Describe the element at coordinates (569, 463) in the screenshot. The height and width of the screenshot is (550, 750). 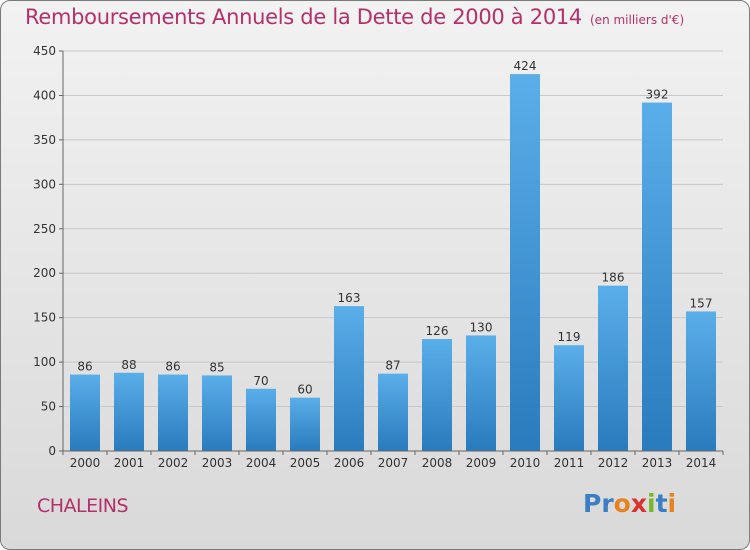
I see `x-tick-label: 2011` at that location.